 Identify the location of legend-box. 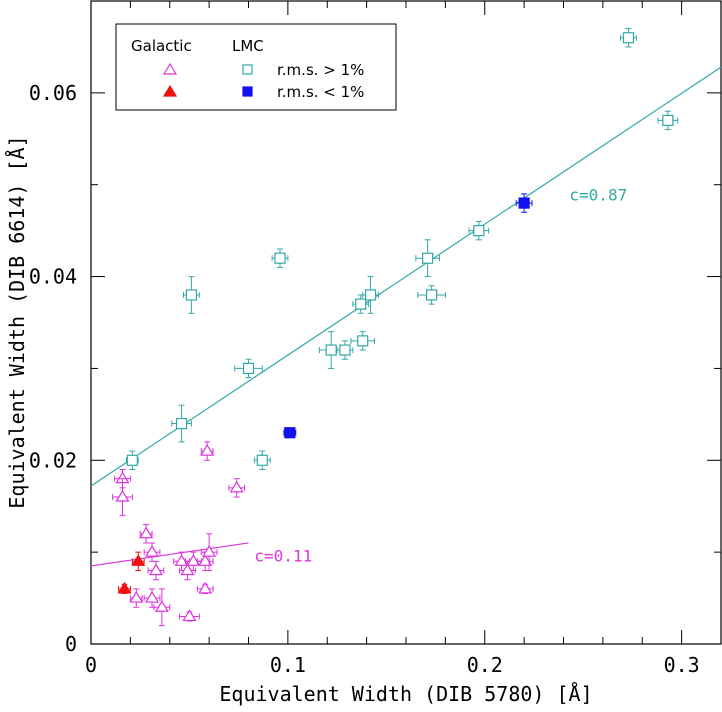
(256, 67).